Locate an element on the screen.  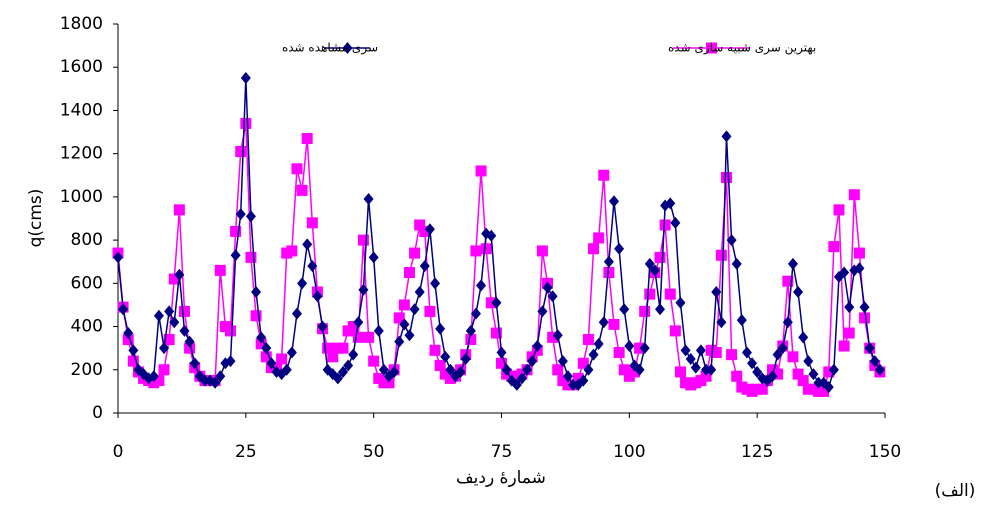
y-tick-label: 1800 is located at coordinates (81, 24).